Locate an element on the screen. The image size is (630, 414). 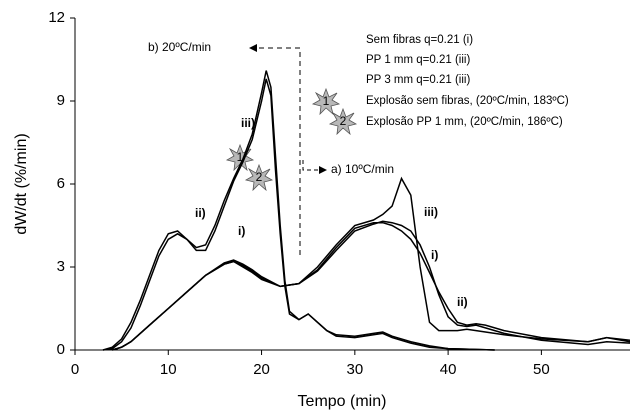
rate-label: a) 10ºC/min is located at coordinates (362, 169).